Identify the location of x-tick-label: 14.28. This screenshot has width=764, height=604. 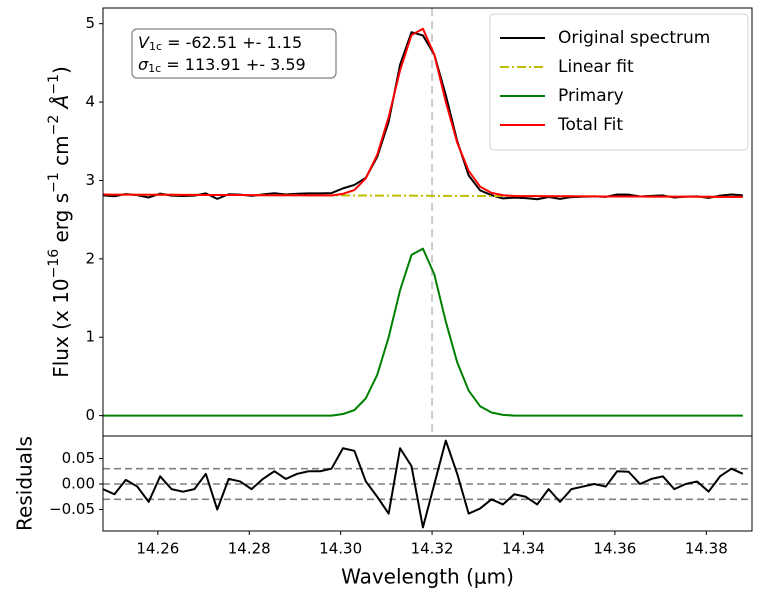
(249, 549).